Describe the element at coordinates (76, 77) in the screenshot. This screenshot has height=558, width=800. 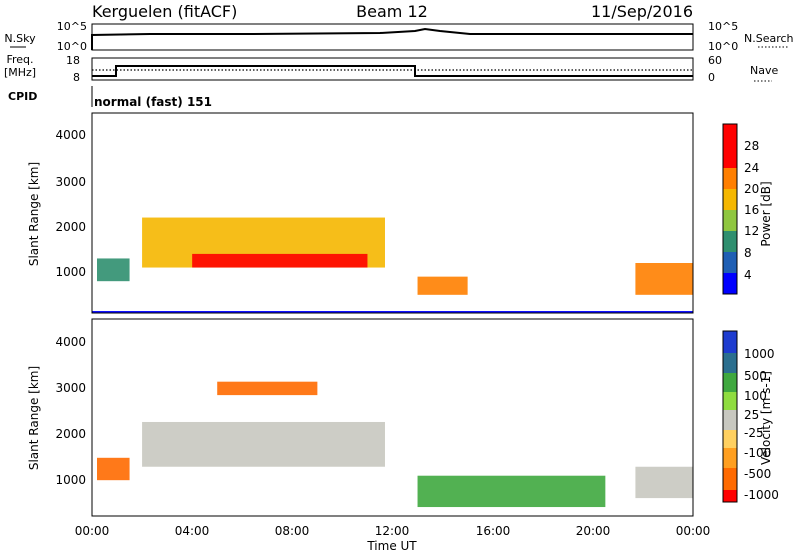
I see `freq-tick-low: 8` at that location.